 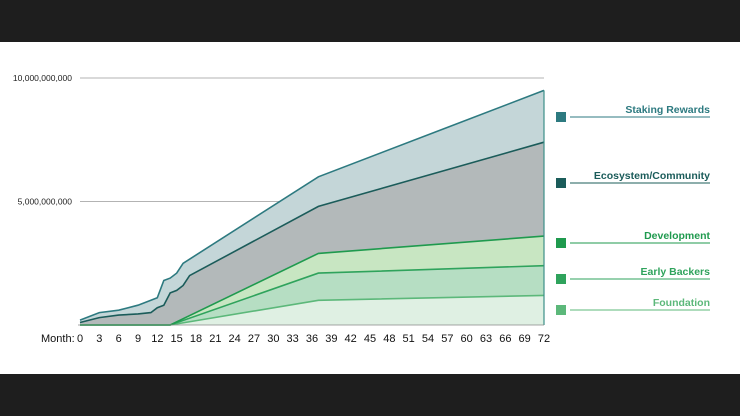 What do you see at coordinates (633, 239) in the screenshot?
I see `legend-item-development: Development` at bounding box center [633, 239].